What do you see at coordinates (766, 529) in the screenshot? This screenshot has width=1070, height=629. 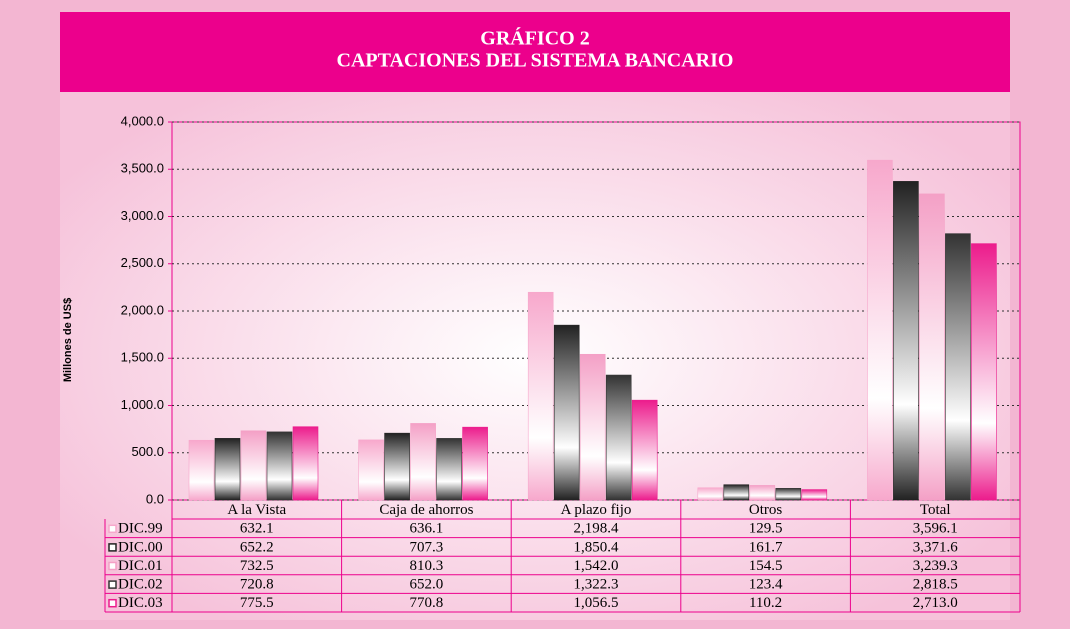 I see `data-label: 129.5` at bounding box center [766, 529].